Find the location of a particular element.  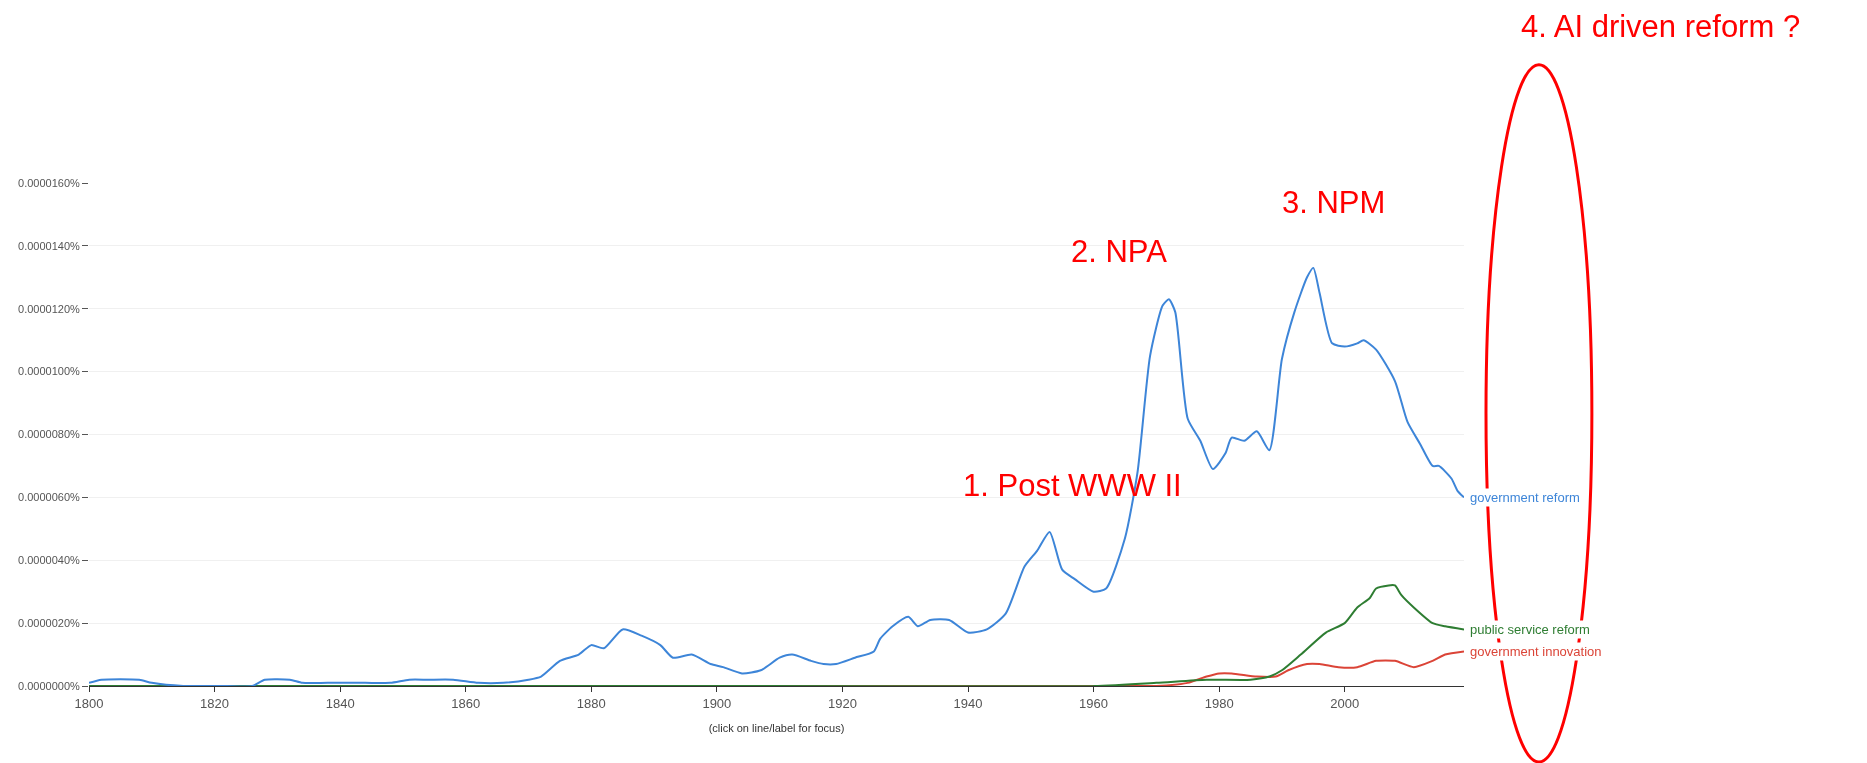

text: 4. AI driven reform ? is located at coordinates (1661, 26).